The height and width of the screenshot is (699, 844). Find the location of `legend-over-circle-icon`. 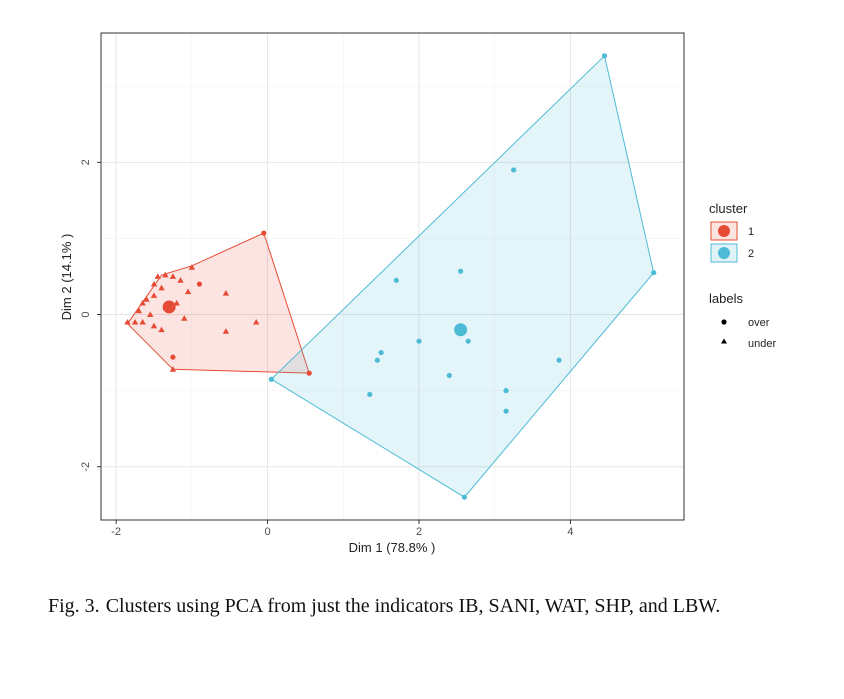

legend-over-circle-icon is located at coordinates (724, 322).